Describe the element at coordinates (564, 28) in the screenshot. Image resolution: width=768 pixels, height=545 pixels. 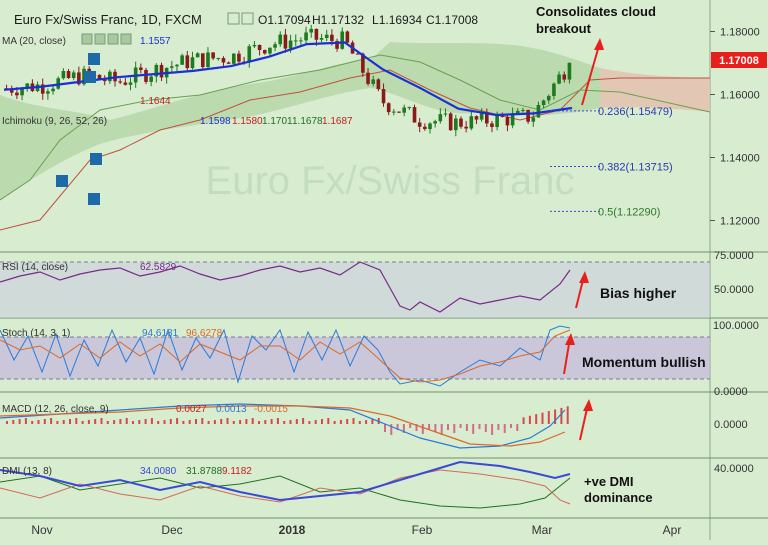
I see `annotation-cloud-breakout-2: breakout` at that location.